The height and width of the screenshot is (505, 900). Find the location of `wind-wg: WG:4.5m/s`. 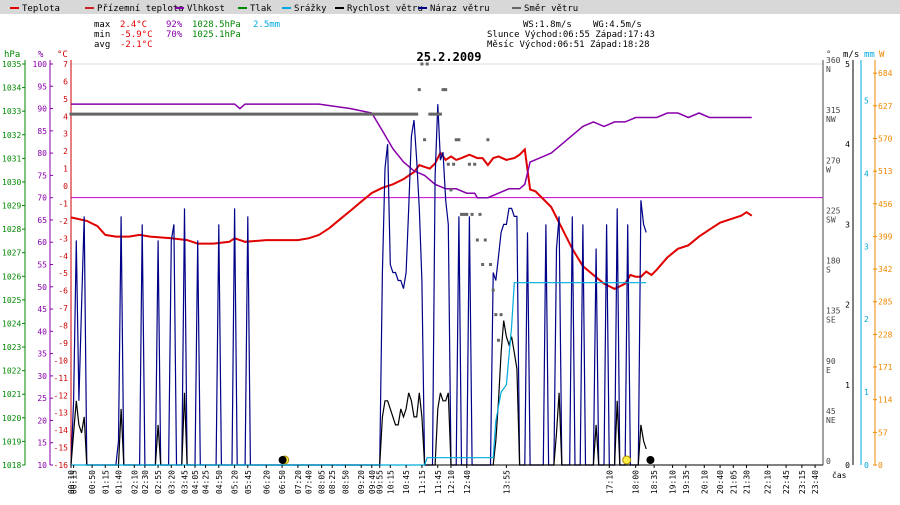

wind-wg: WG:4.5m/s is located at coordinates (617, 25).